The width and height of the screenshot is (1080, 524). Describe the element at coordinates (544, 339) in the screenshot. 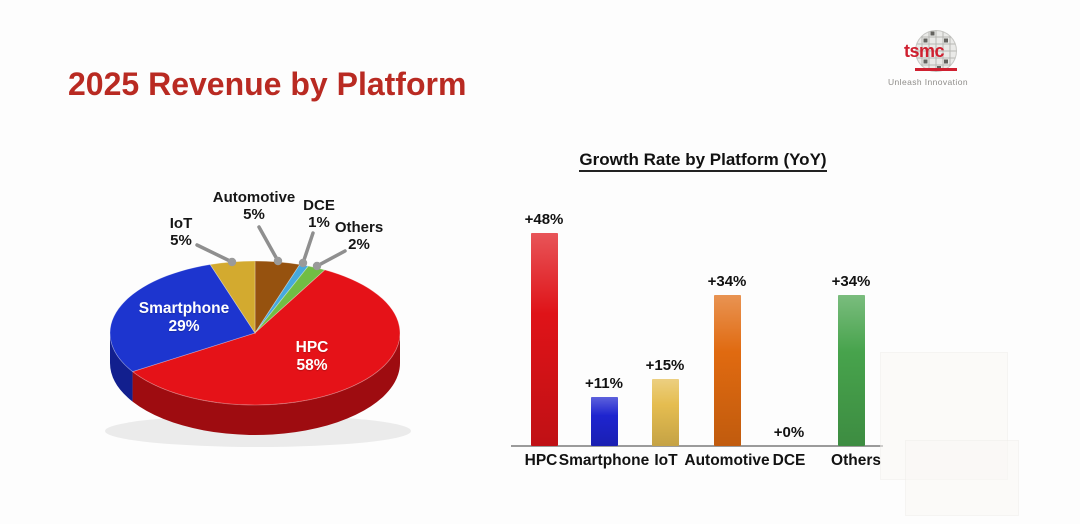

I see `bar-hpc` at that location.